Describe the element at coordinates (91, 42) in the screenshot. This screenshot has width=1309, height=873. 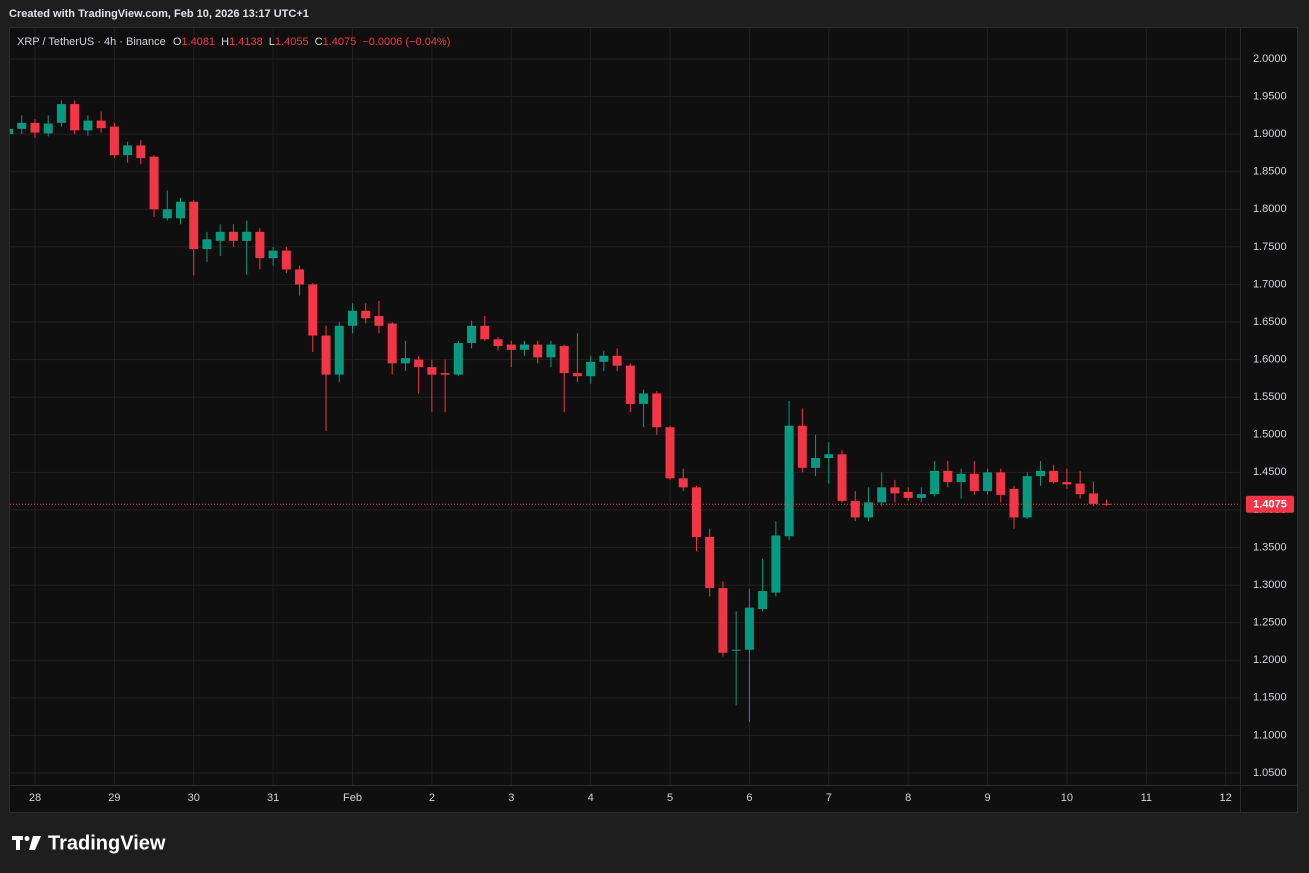
I see `symbol: XRP / TetherUS · 4h · Binance` at that location.